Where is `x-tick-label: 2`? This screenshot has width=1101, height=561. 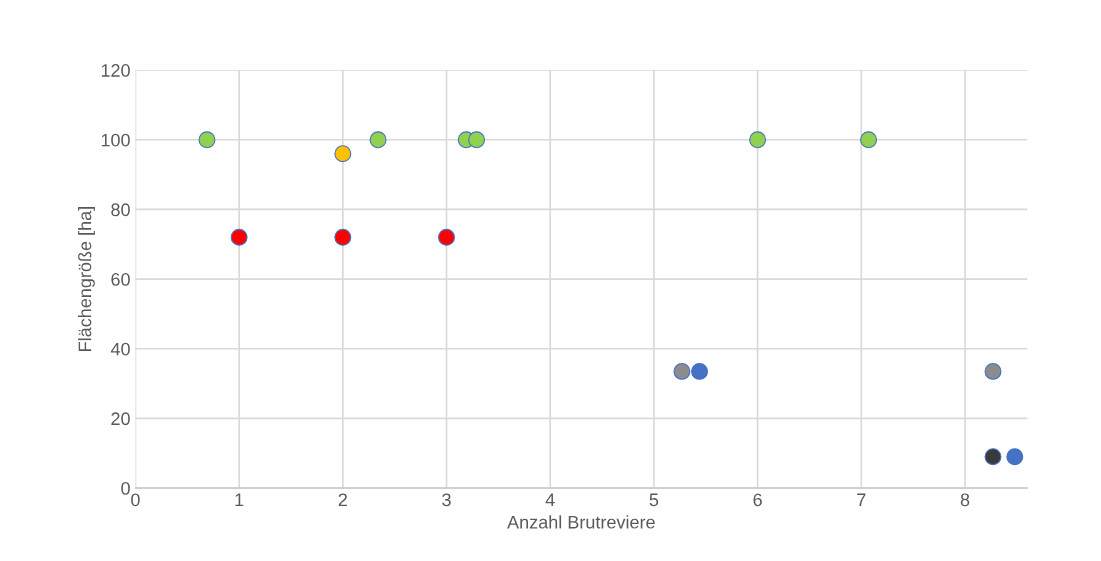 x-tick-label: 2 is located at coordinates (342, 500).